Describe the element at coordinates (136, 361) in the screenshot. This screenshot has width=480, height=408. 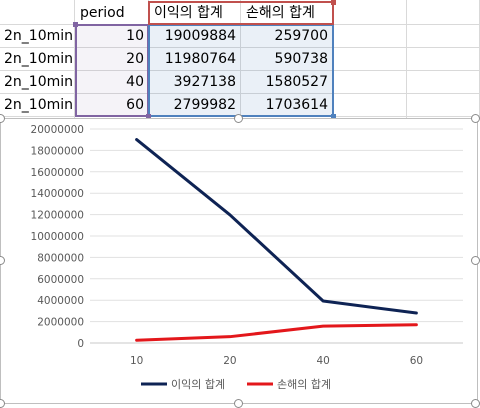
I see `x-tick-label: 10` at that location.